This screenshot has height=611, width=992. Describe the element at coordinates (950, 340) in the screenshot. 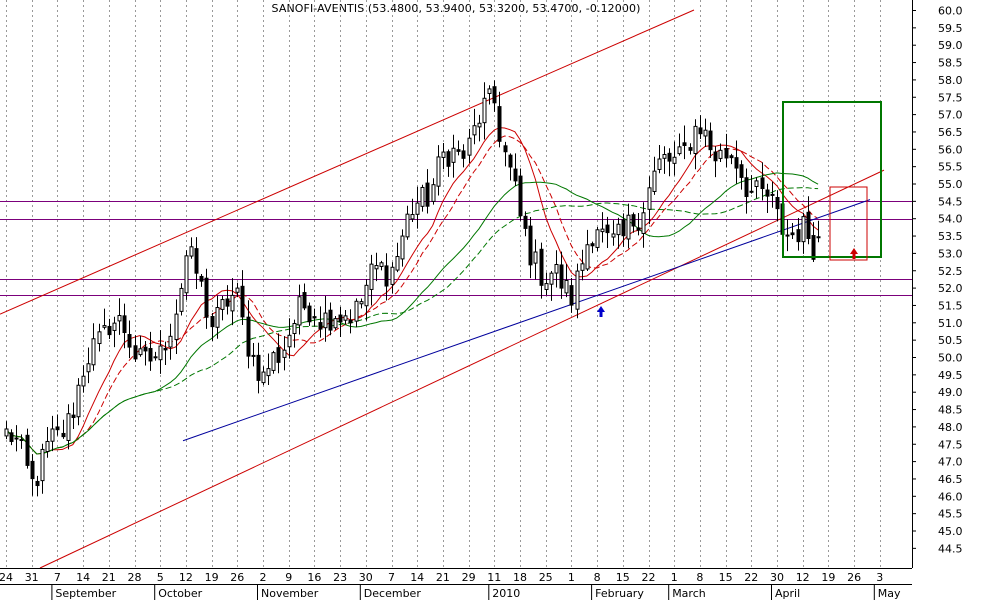

I see `y-tick-label: 50.5` at that location.